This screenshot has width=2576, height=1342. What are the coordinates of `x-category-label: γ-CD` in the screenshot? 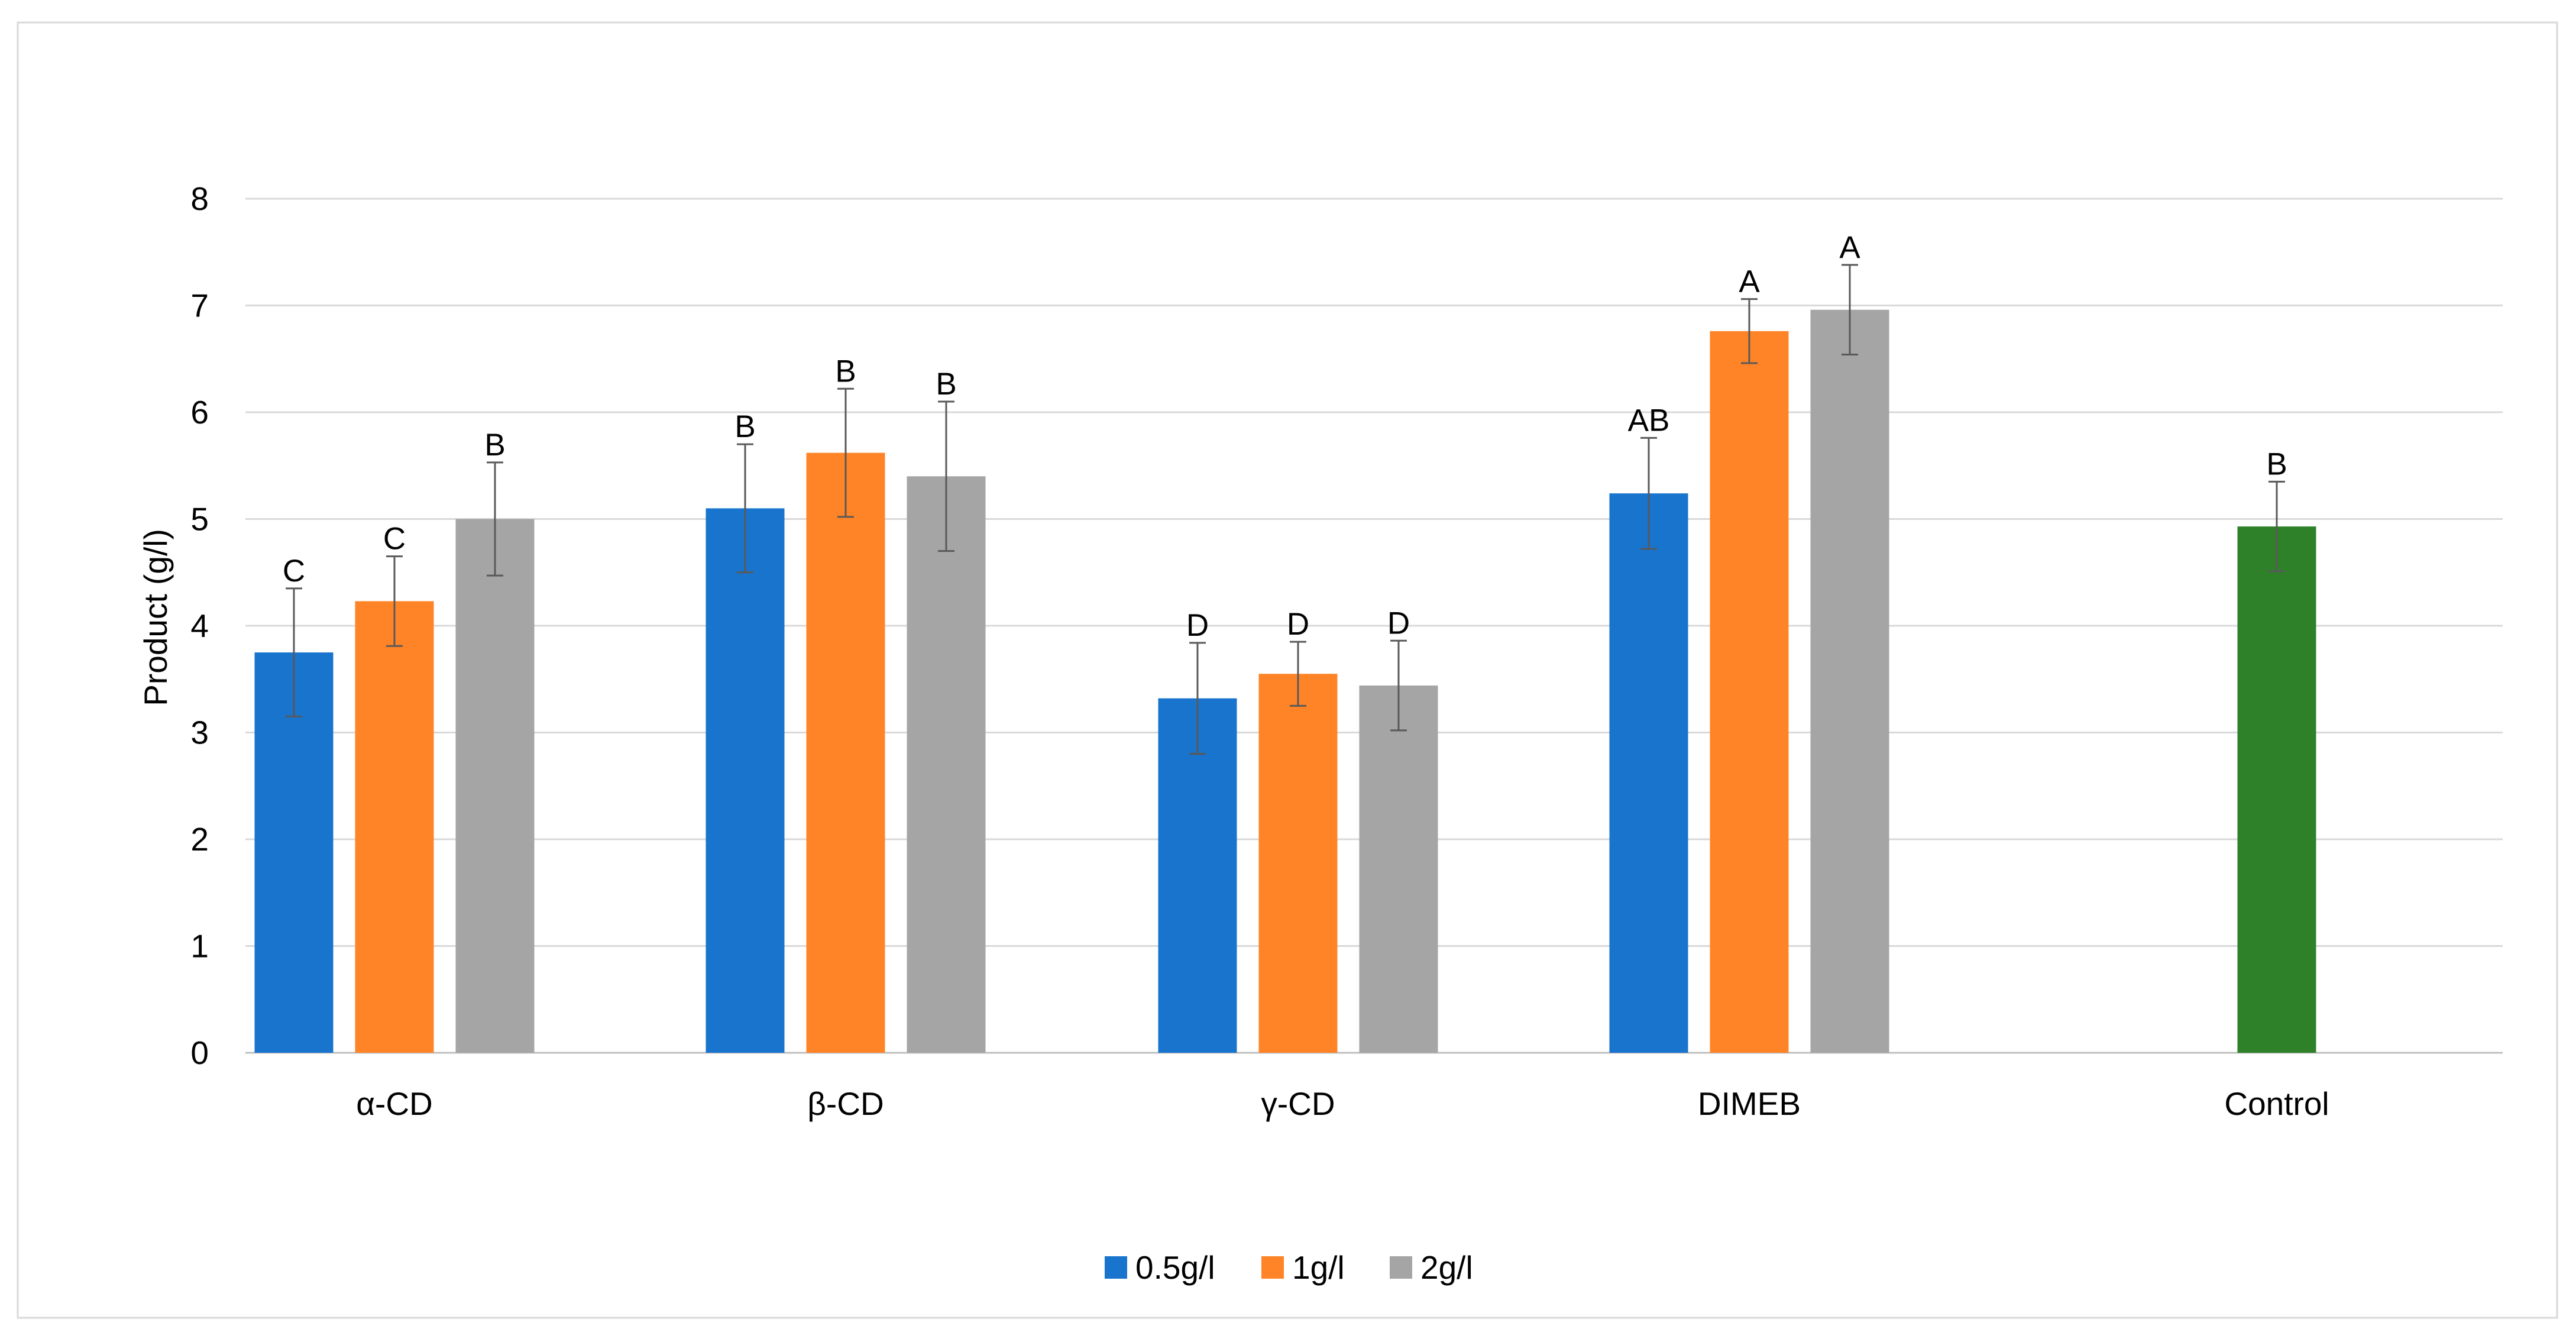 It's located at (1298, 1104).